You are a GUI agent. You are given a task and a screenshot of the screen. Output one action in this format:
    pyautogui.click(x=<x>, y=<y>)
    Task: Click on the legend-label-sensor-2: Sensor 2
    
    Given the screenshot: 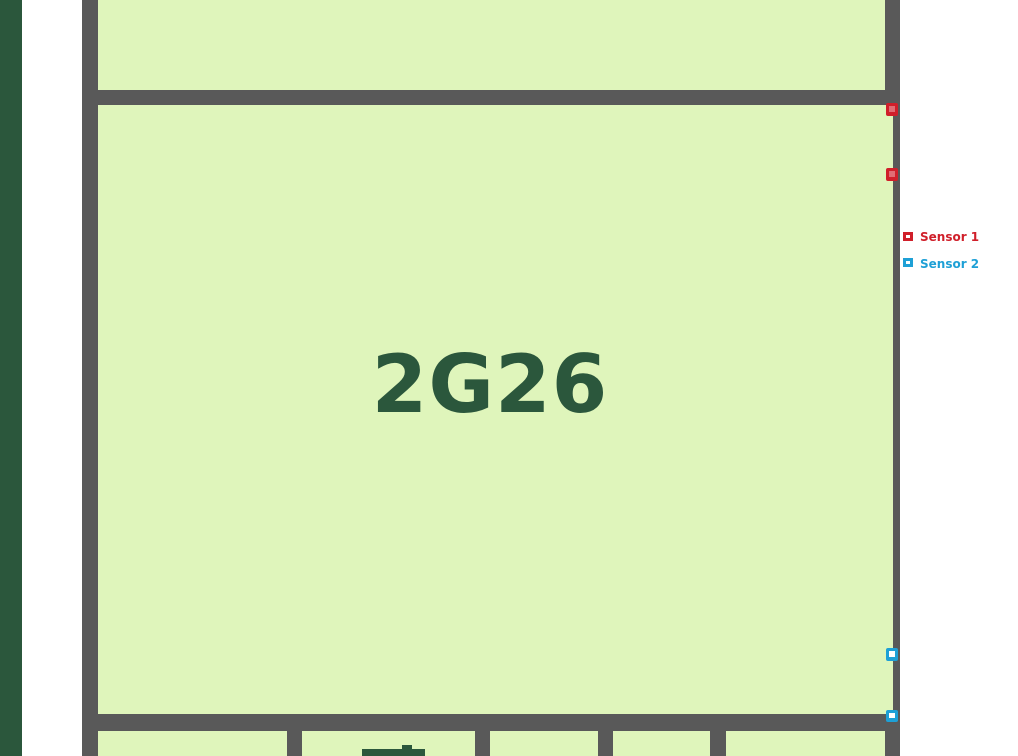 What is the action you would take?
    pyautogui.click(x=949, y=264)
    